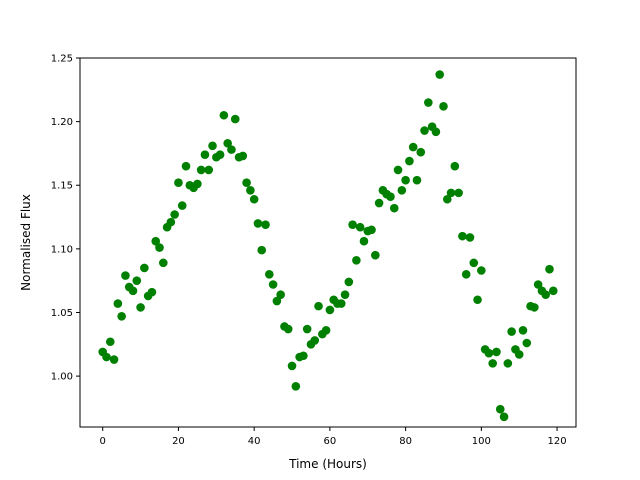 Image resolution: width=640 pixels, height=480 pixels. Describe the element at coordinates (557, 441) in the screenshot. I see `x-tick-label: 120` at that location.